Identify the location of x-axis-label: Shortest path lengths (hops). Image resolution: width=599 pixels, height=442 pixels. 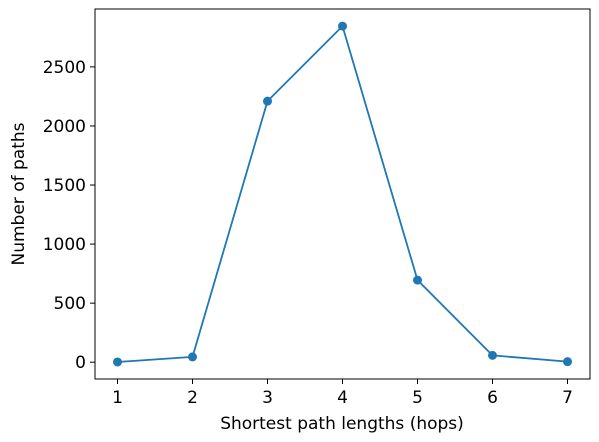
(342, 424).